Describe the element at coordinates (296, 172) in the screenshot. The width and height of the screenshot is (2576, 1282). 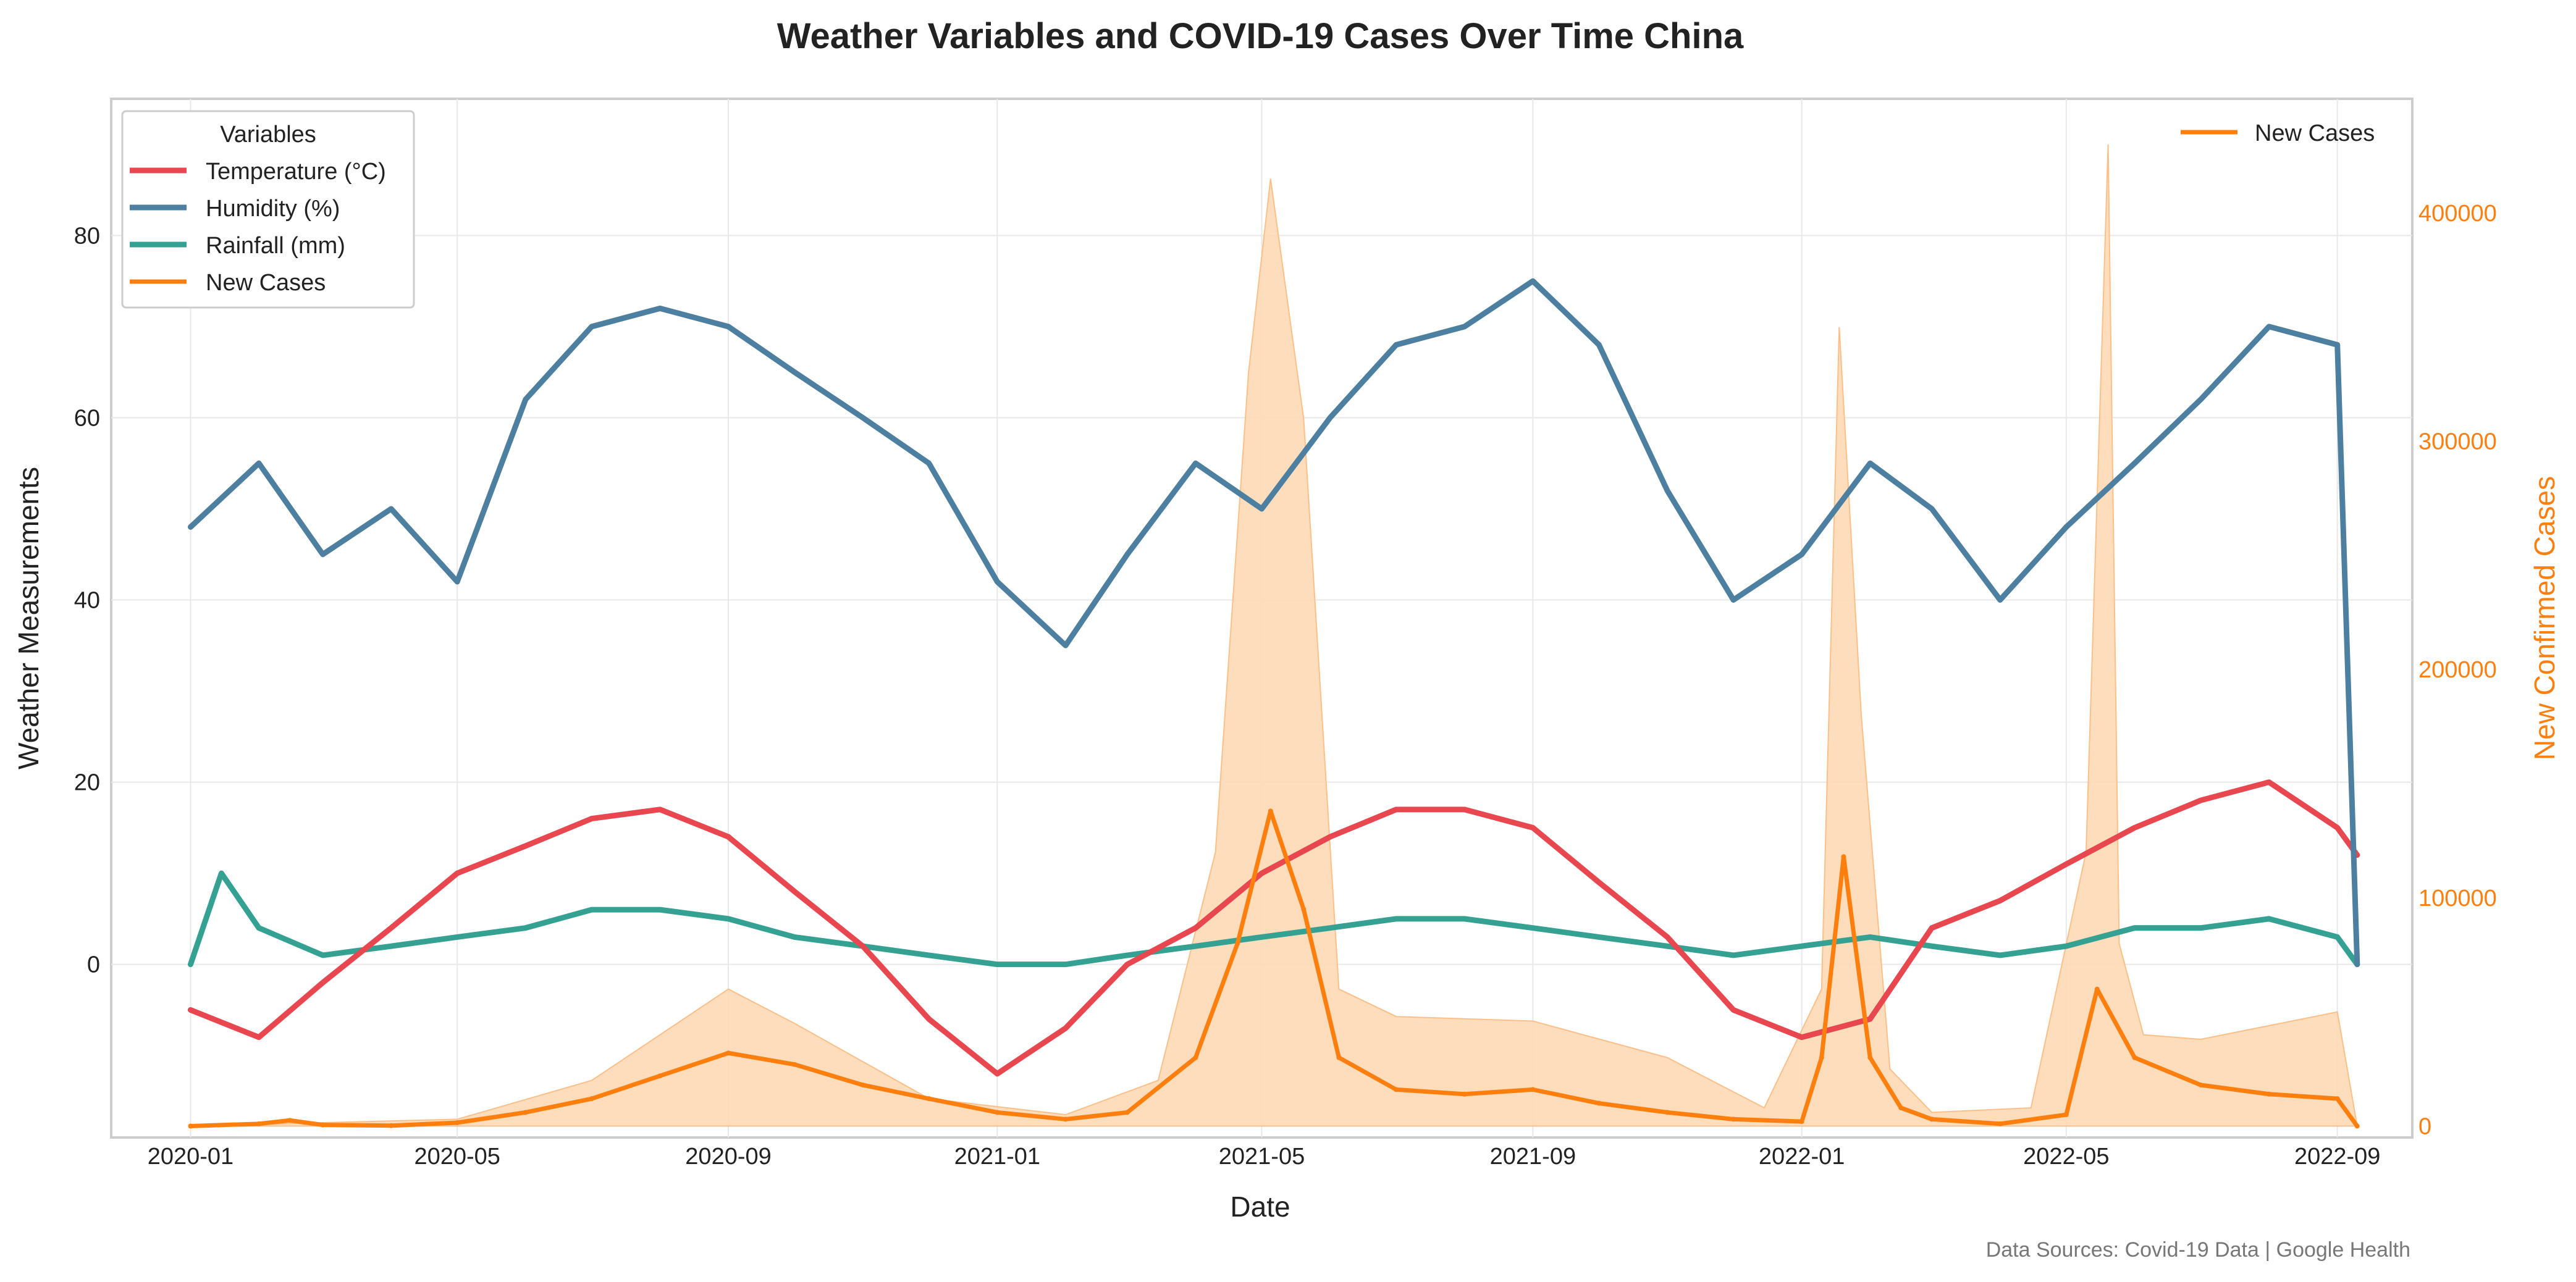
I see `legend-label-temperature: Temperature (°C)` at that location.